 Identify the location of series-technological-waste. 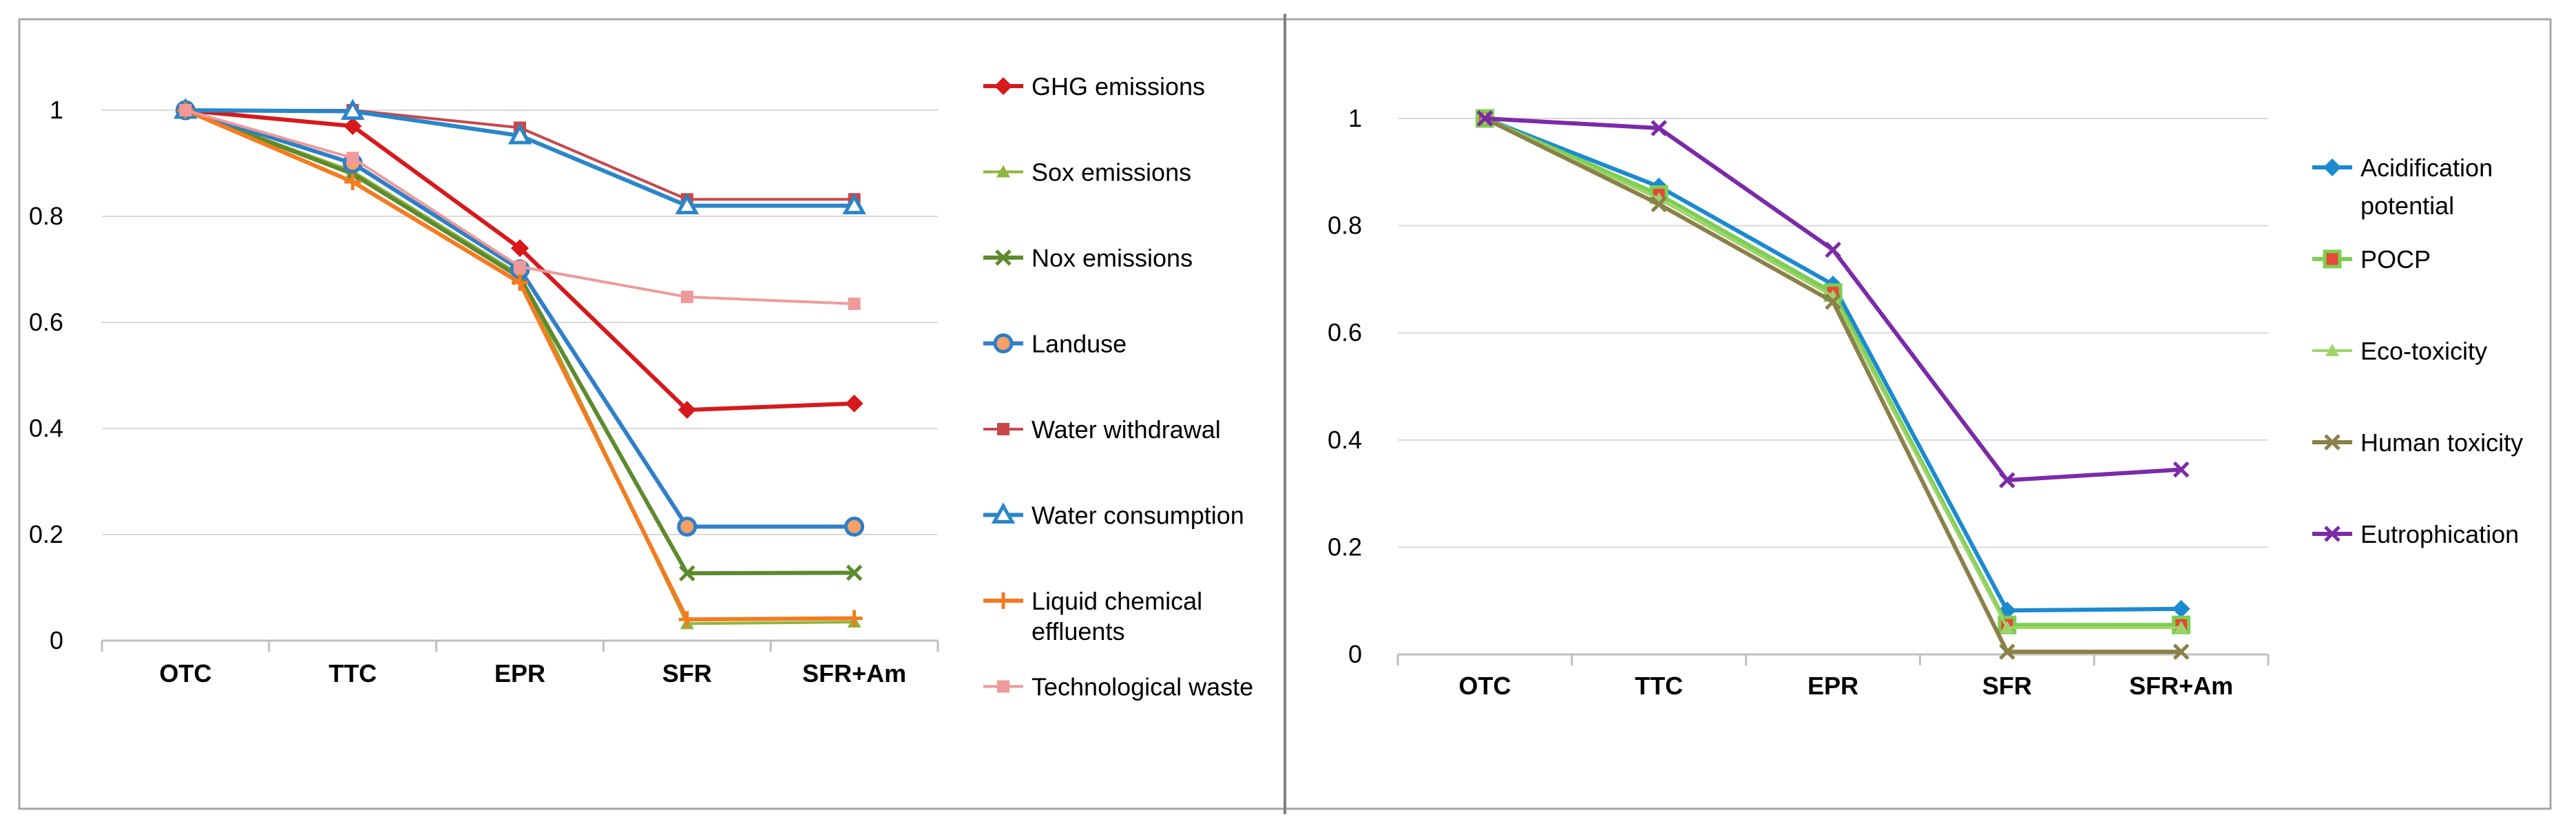
(520, 208).